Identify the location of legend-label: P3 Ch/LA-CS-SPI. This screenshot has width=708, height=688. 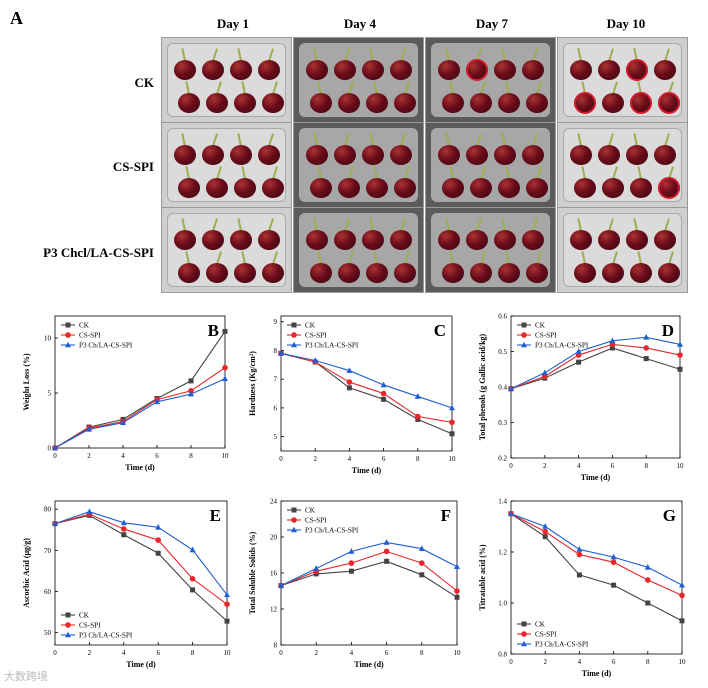
(562, 645).